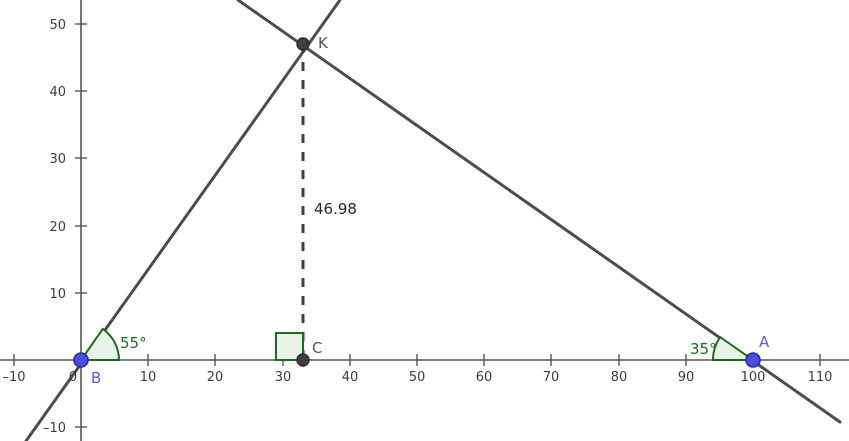 The height and width of the screenshot is (441, 849). I want to click on angle-arc-A, so click(734, 348).